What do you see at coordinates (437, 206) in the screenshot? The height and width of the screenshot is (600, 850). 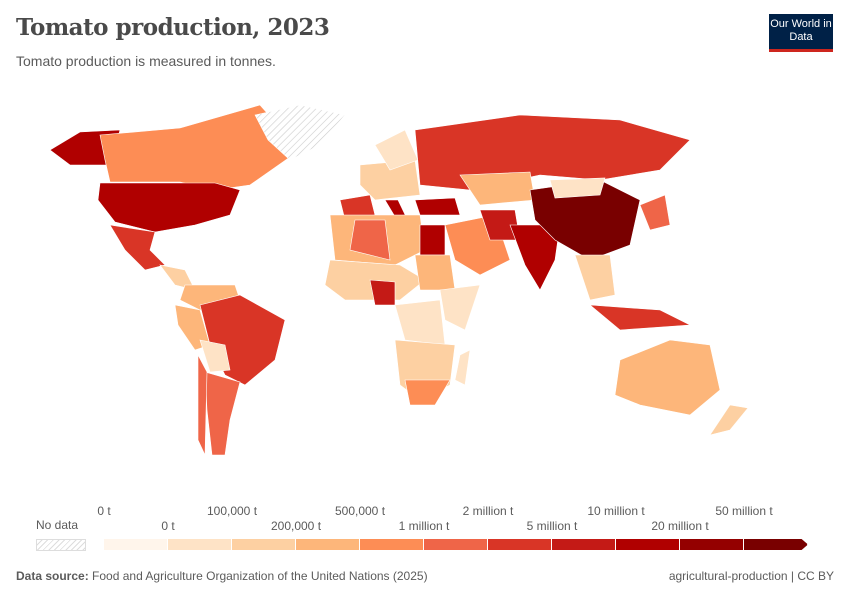 I see `region-turkey` at bounding box center [437, 206].